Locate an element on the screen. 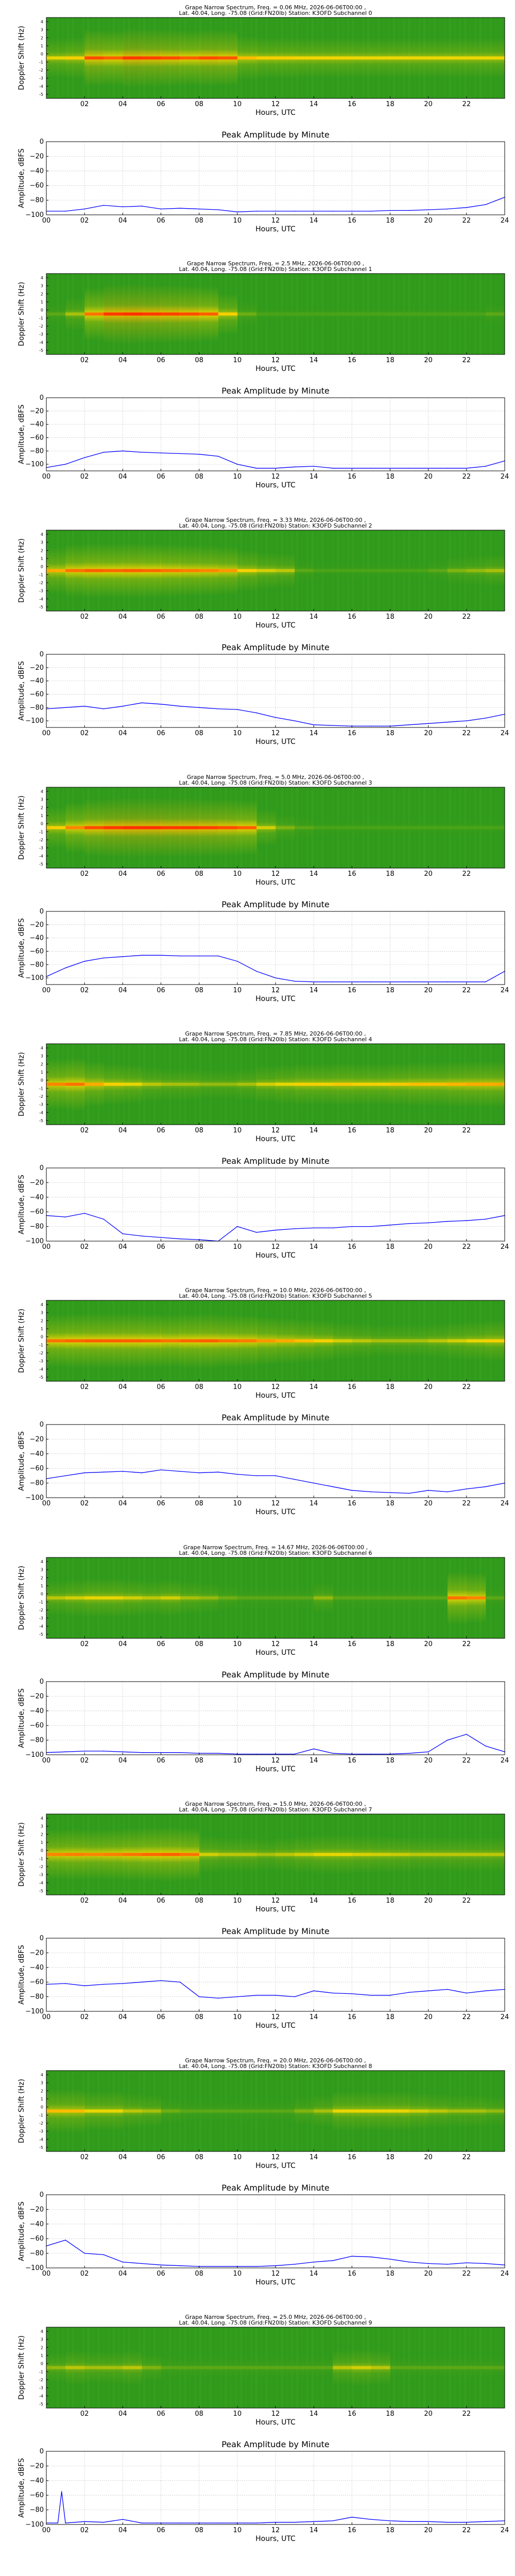 This screenshot has width=515, height=2576. amplitude-xtick-label: 16 is located at coordinates (352, 2017).